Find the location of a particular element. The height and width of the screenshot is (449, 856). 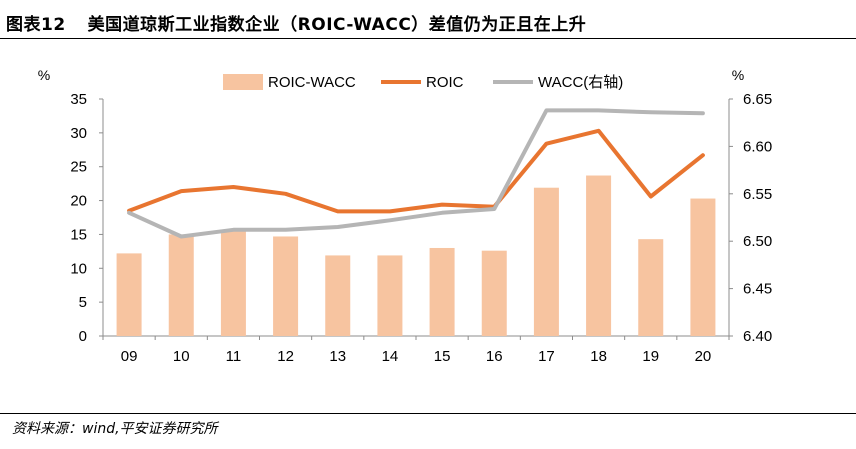

right-axis-tick-label: 6.60 is located at coordinates (757, 146).